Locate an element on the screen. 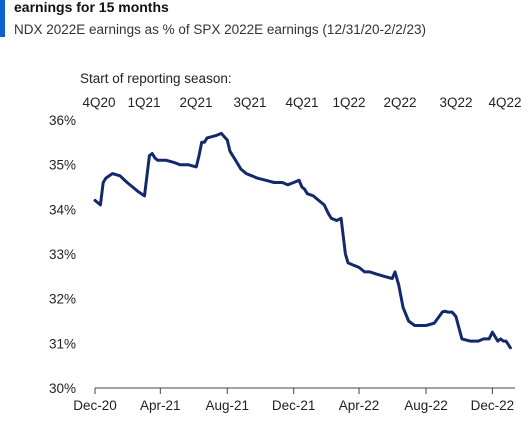  season-label: 4Q22 is located at coordinates (504, 102).